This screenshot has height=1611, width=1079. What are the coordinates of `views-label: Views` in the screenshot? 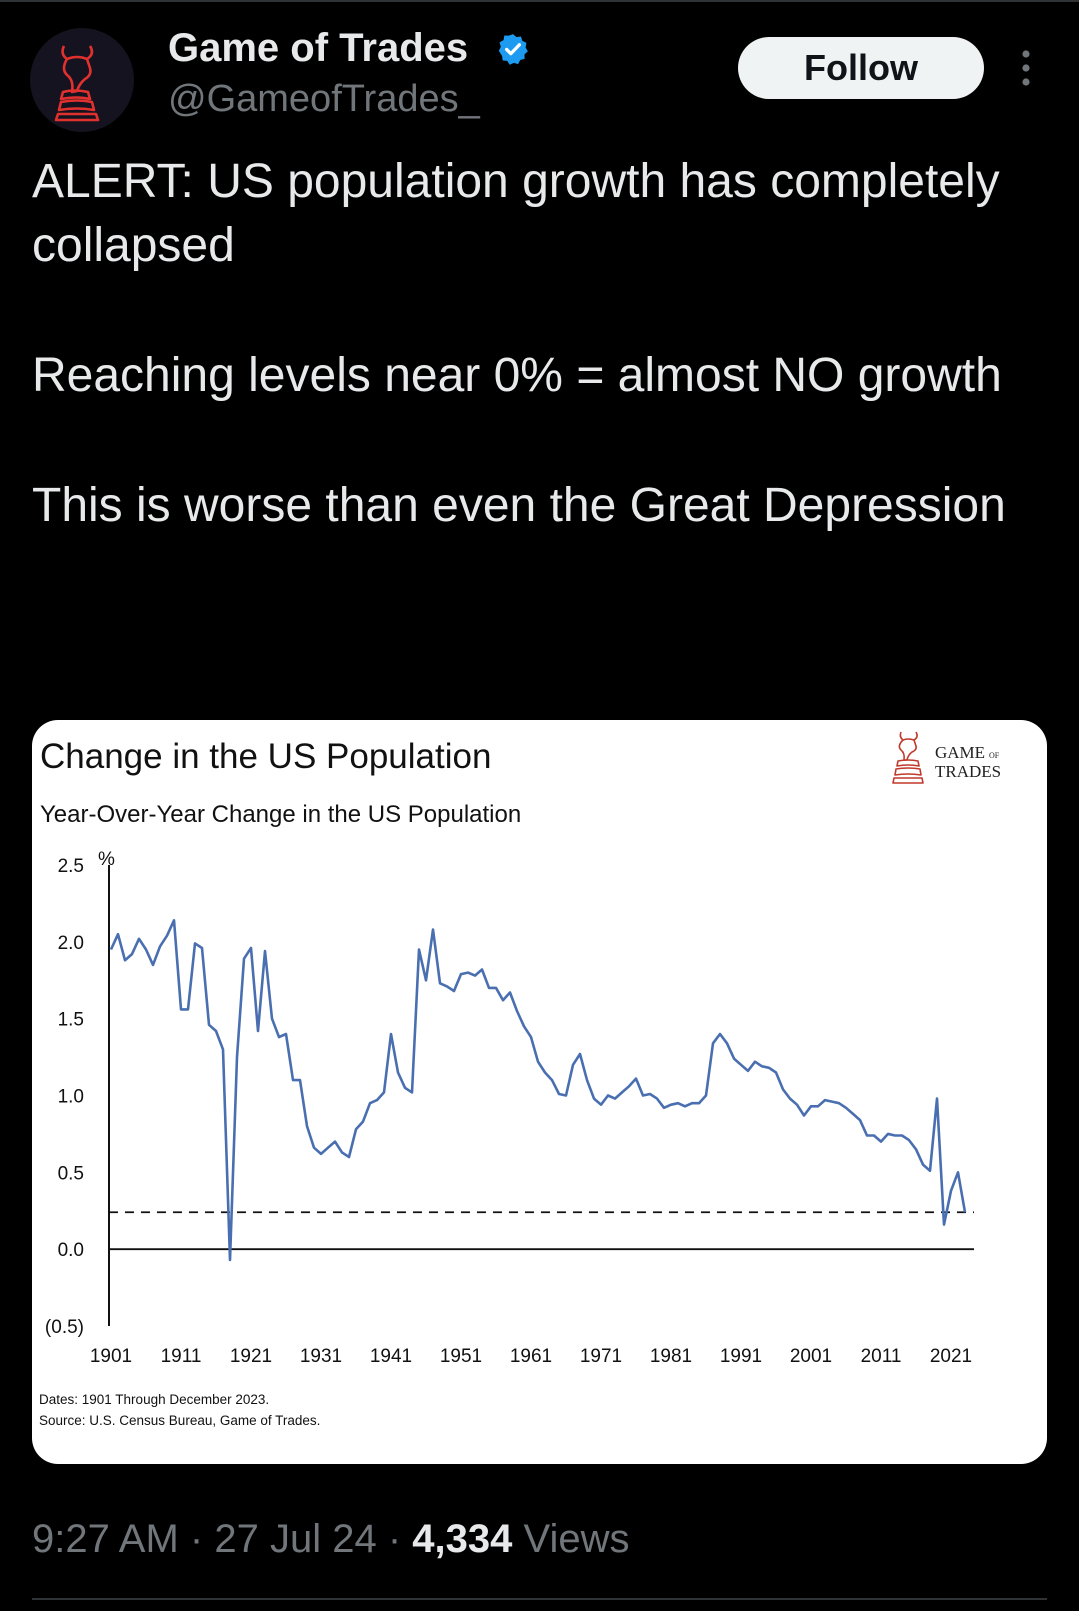 It's located at (576, 1539).